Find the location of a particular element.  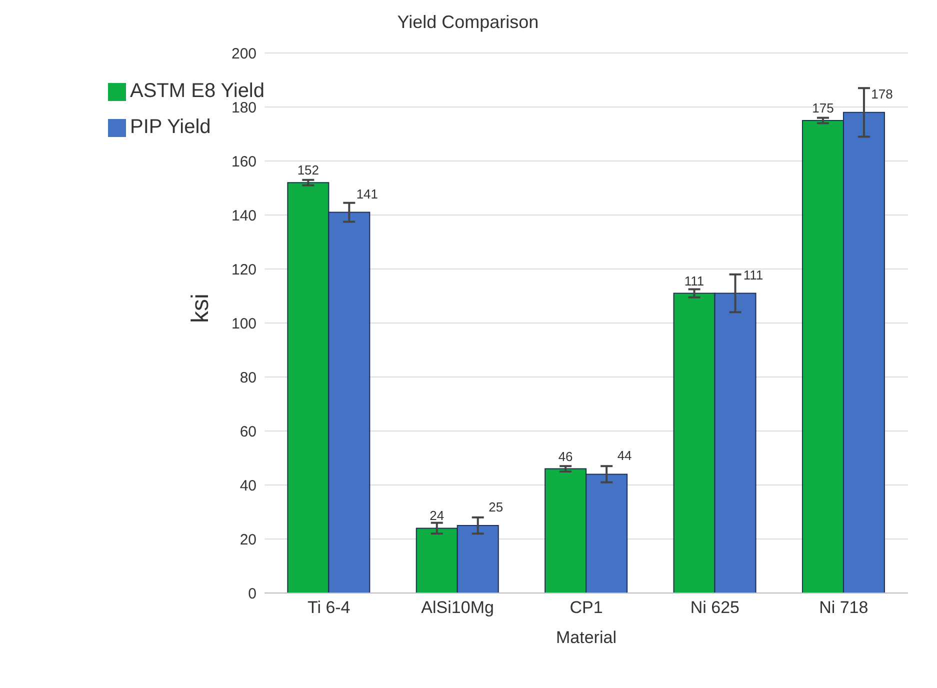

y-tick-label: 200 is located at coordinates (244, 53).